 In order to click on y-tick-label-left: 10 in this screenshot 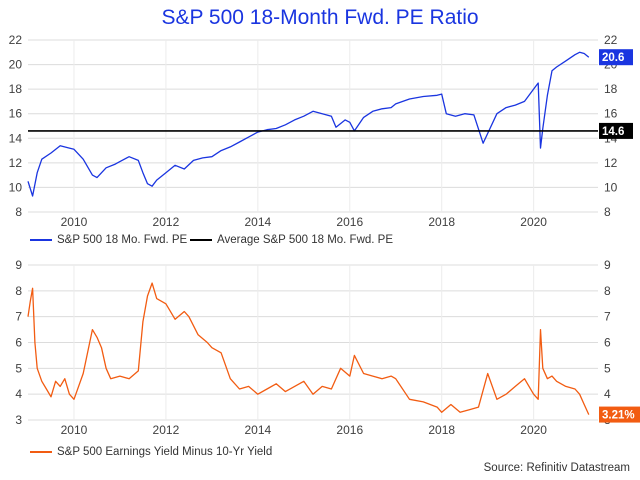, I will do `click(16, 187)`.